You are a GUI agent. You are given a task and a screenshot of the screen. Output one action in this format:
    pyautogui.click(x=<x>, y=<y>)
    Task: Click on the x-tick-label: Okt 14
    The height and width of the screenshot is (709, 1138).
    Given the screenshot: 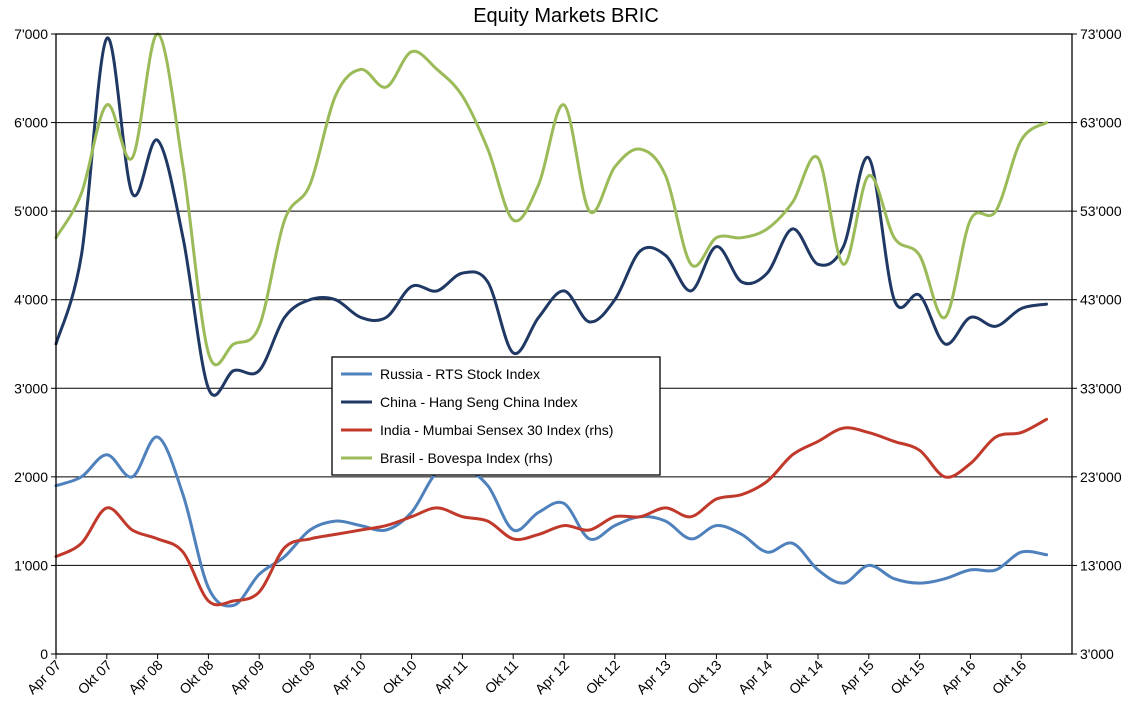 What is the action you would take?
    pyautogui.click(x=806, y=677)
    